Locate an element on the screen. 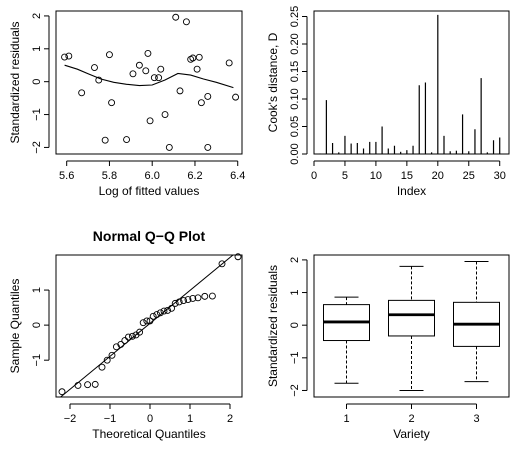 Image resolution: width=528 pixels, height=453 pixels. residual-points is located at coordinates (150, 82).